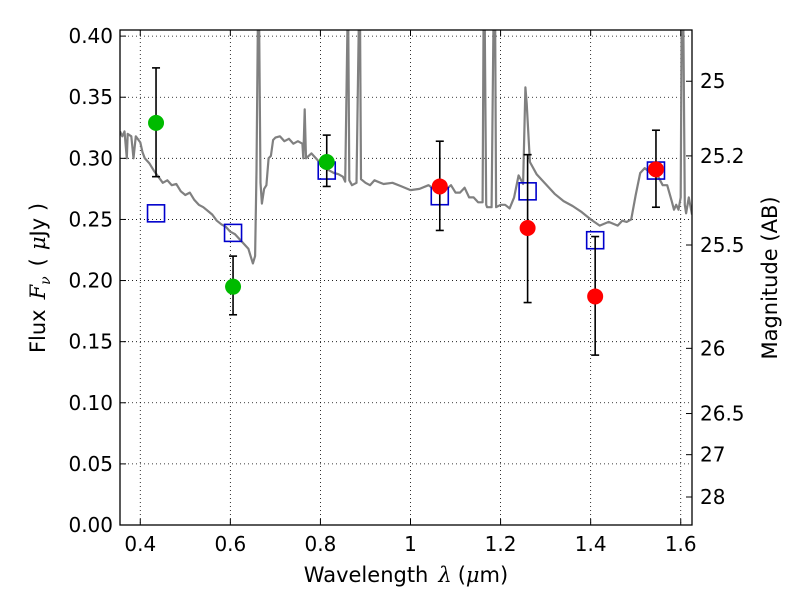  What do you see at coordinates (712, 455) in the screenshot?
I see `y2-tick-label: 27` at bounding box center [712, 455].